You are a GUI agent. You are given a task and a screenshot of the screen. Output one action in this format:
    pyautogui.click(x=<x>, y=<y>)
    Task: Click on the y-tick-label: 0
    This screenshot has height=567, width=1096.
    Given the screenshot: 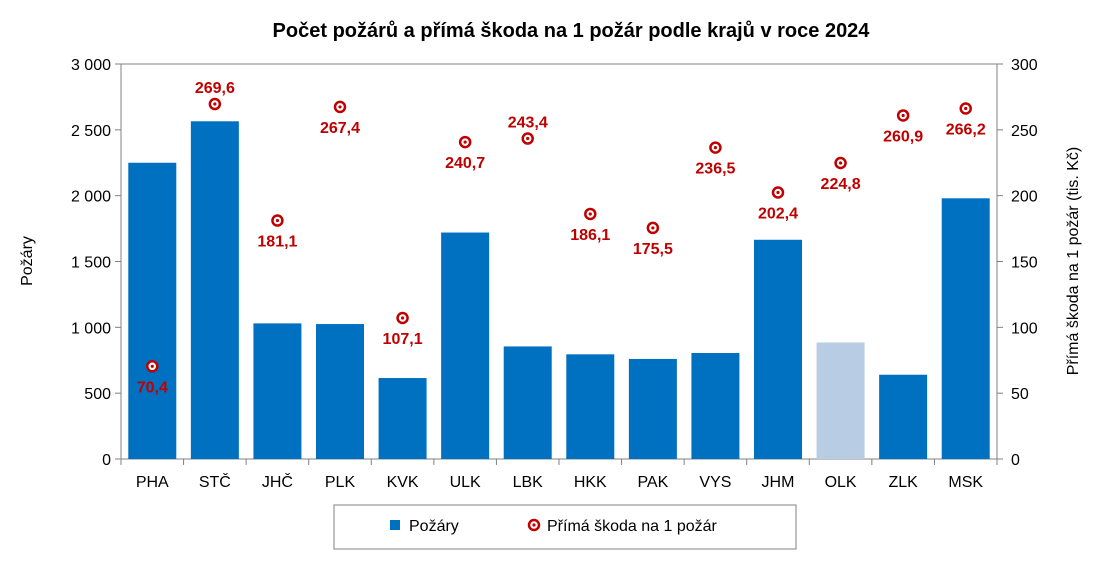 What is the action you would take?
    pyautogui.click(x=106, y=460)
    